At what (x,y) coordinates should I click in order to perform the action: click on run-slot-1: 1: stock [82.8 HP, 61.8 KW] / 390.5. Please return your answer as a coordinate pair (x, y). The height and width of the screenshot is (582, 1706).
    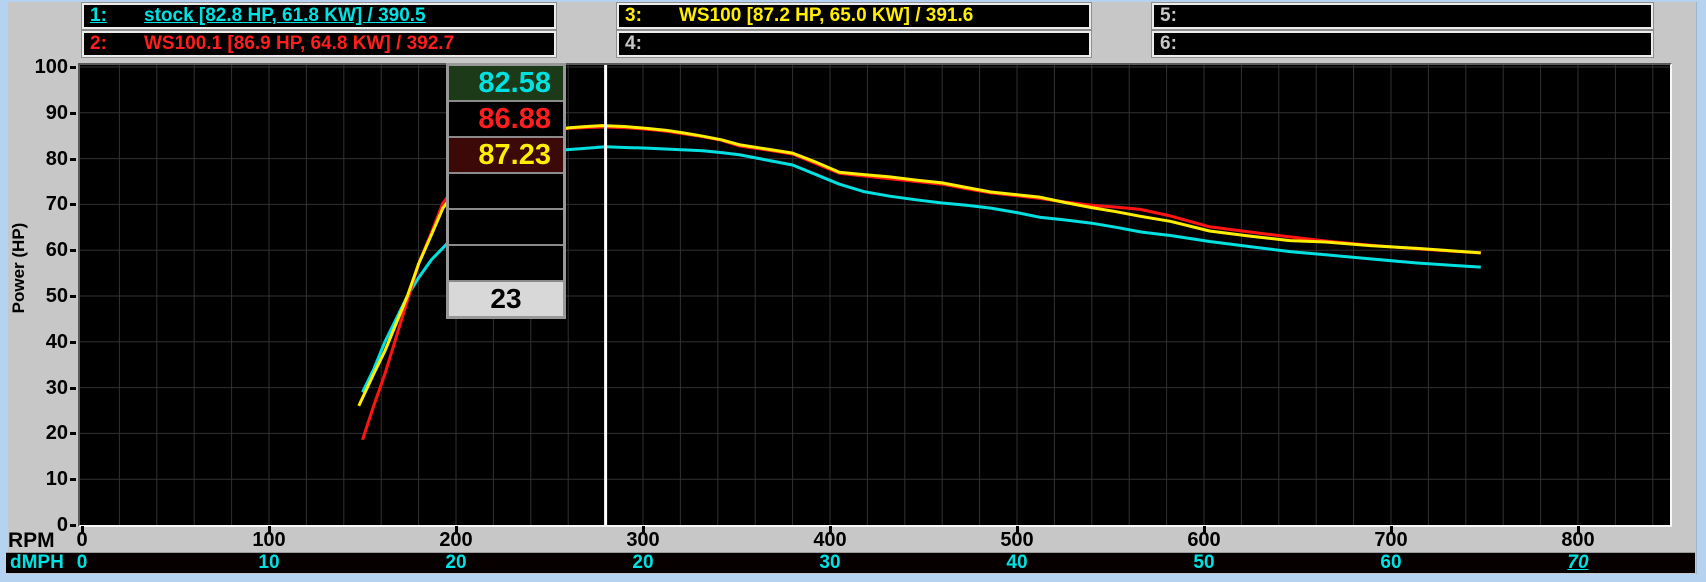
    Looking at the image, I should click on (319, 16).